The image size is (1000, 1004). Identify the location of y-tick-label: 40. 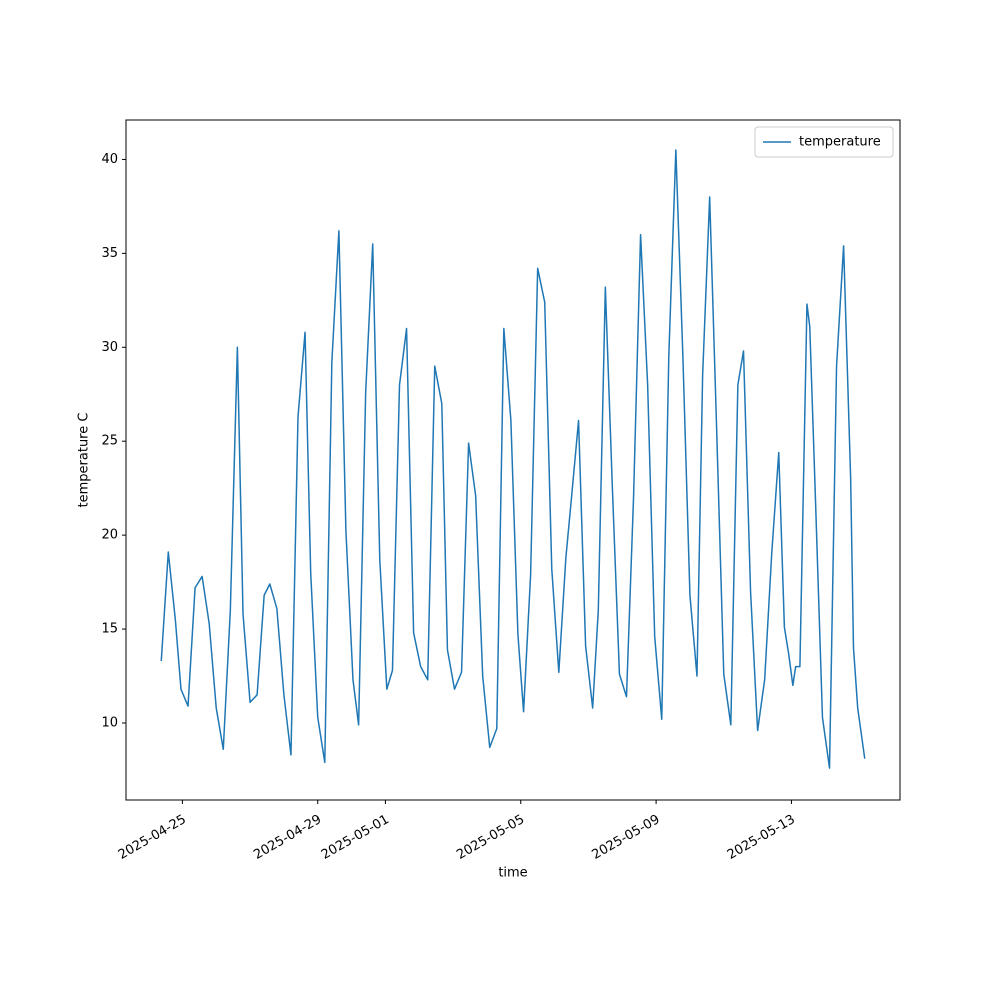
(109, 159).